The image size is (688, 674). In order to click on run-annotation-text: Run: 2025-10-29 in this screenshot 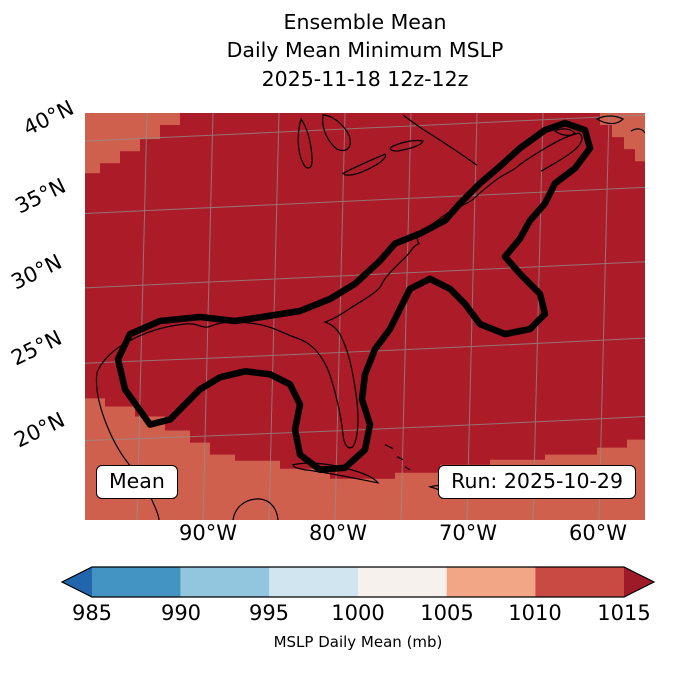, I will do `click(537, 481)`.